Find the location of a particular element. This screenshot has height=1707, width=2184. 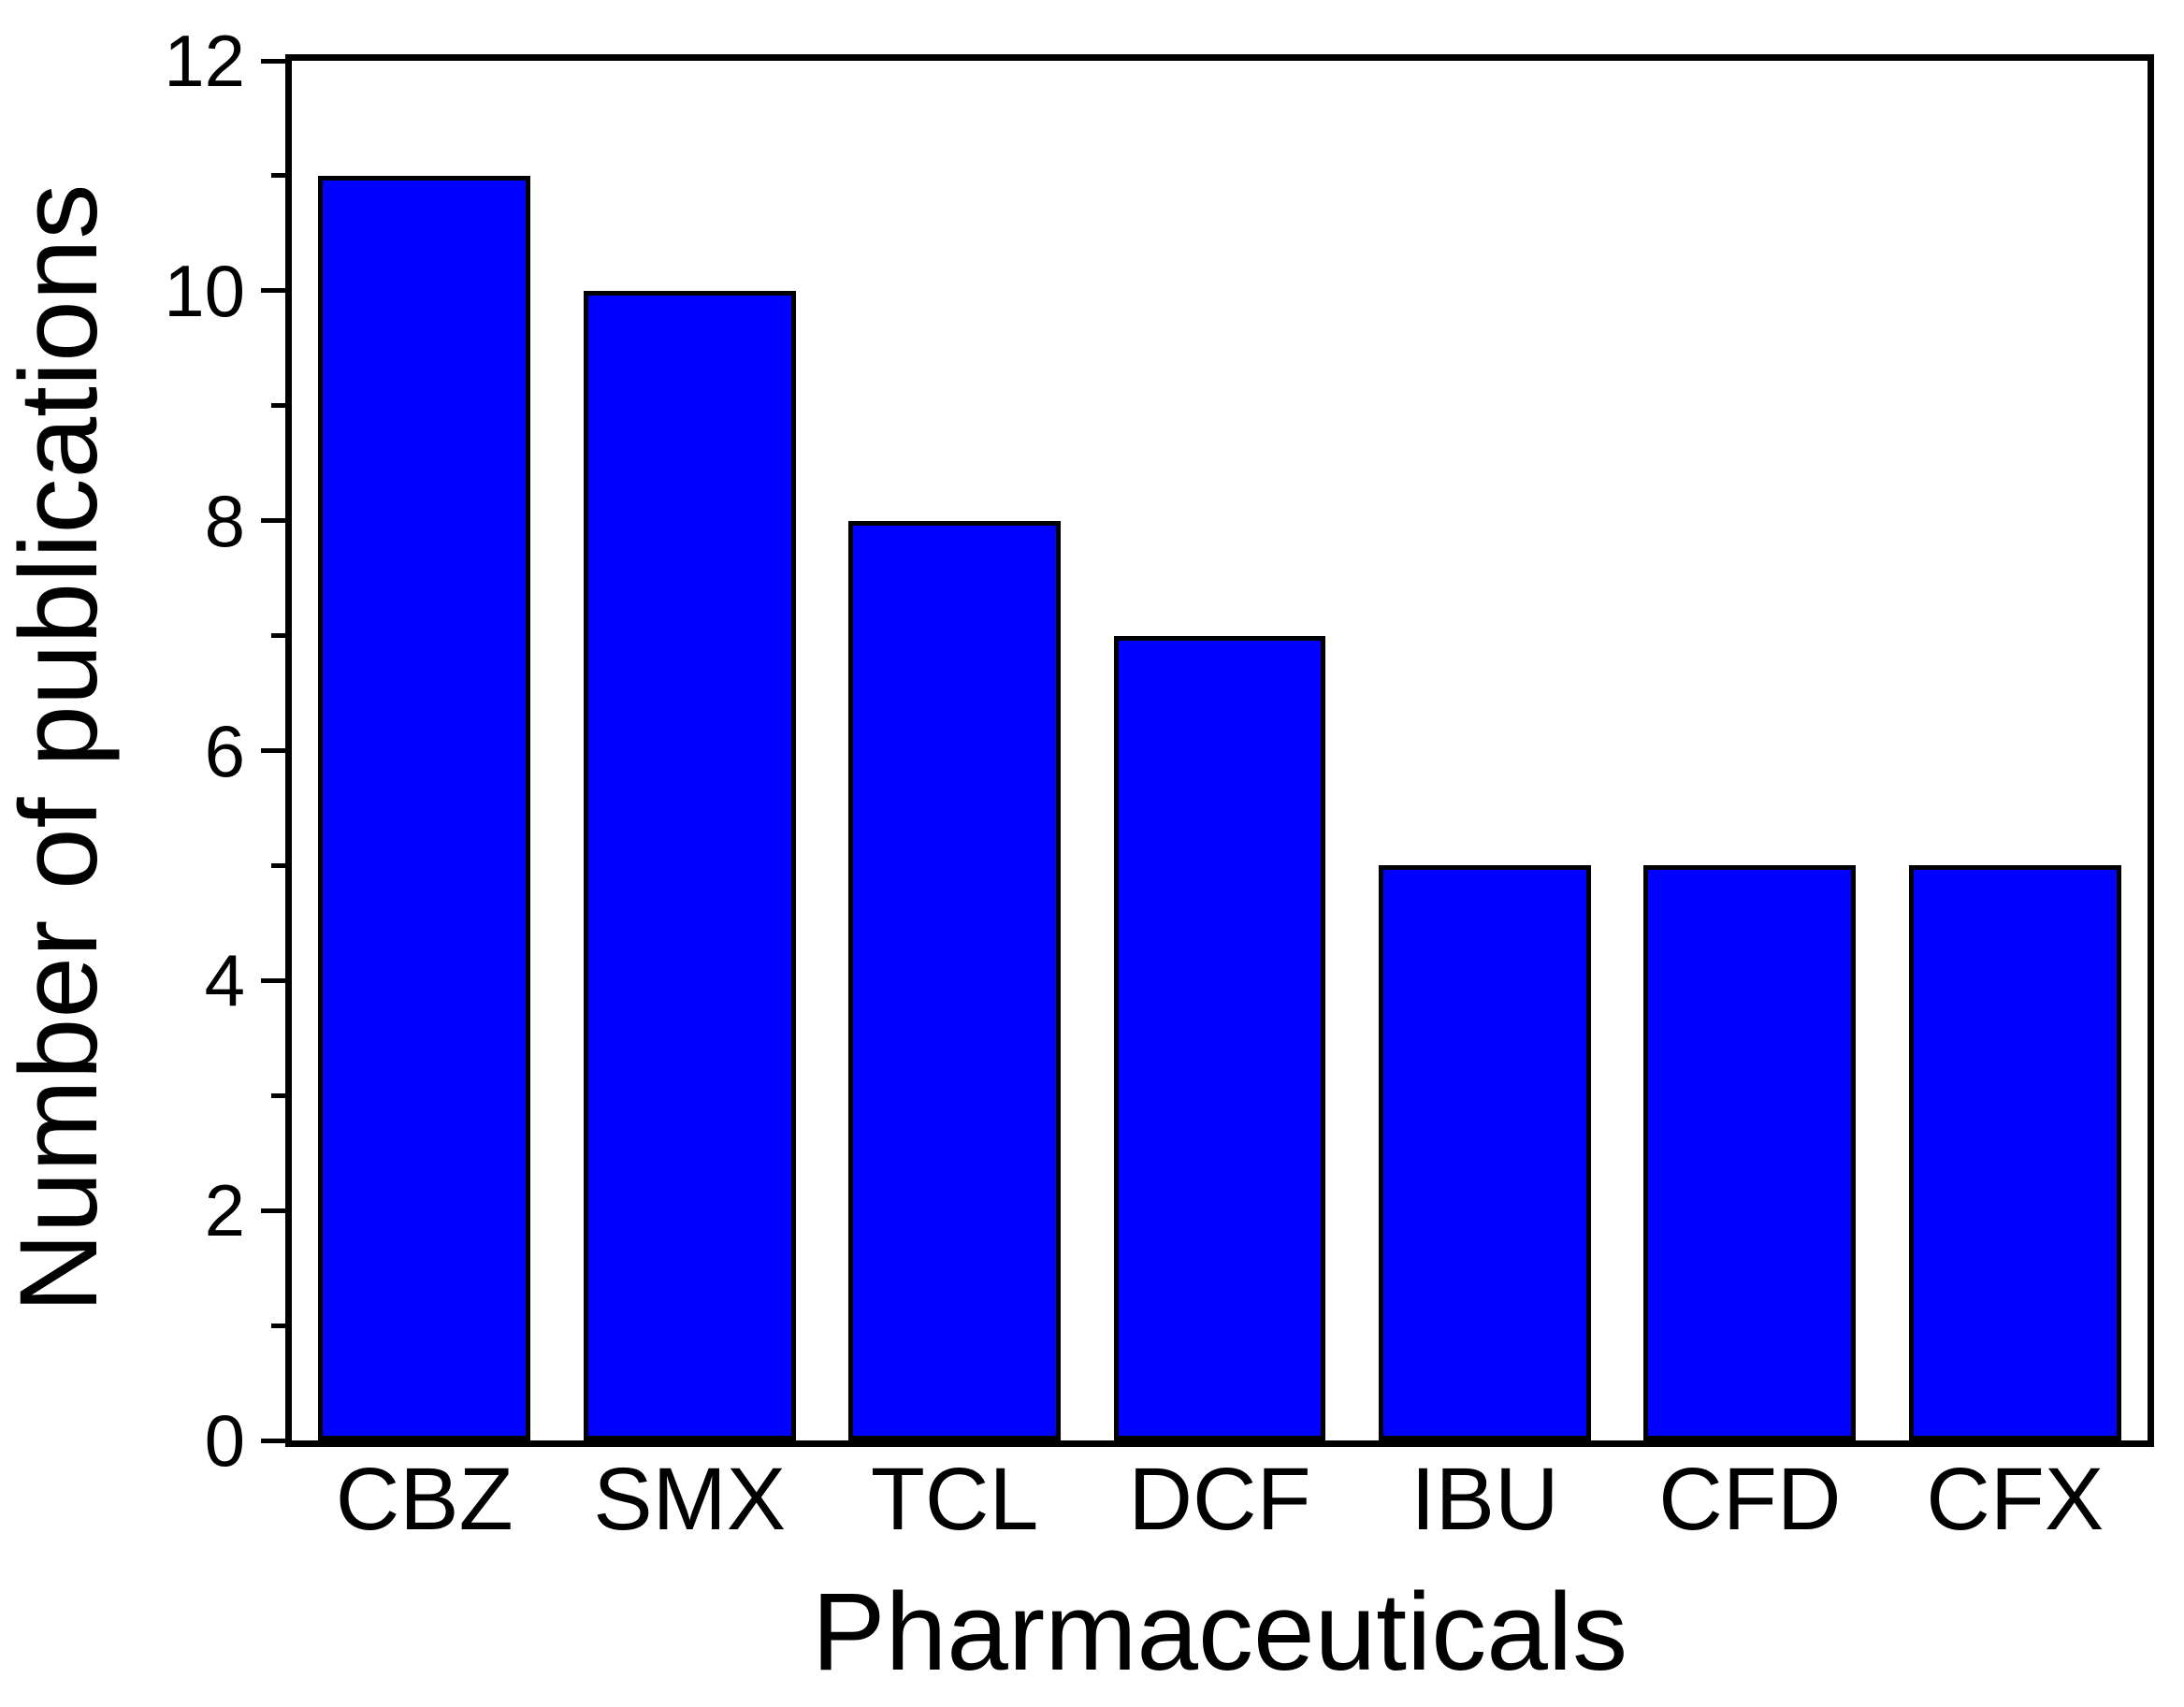

bar-cfx is located at coordinates (2014, 1152).